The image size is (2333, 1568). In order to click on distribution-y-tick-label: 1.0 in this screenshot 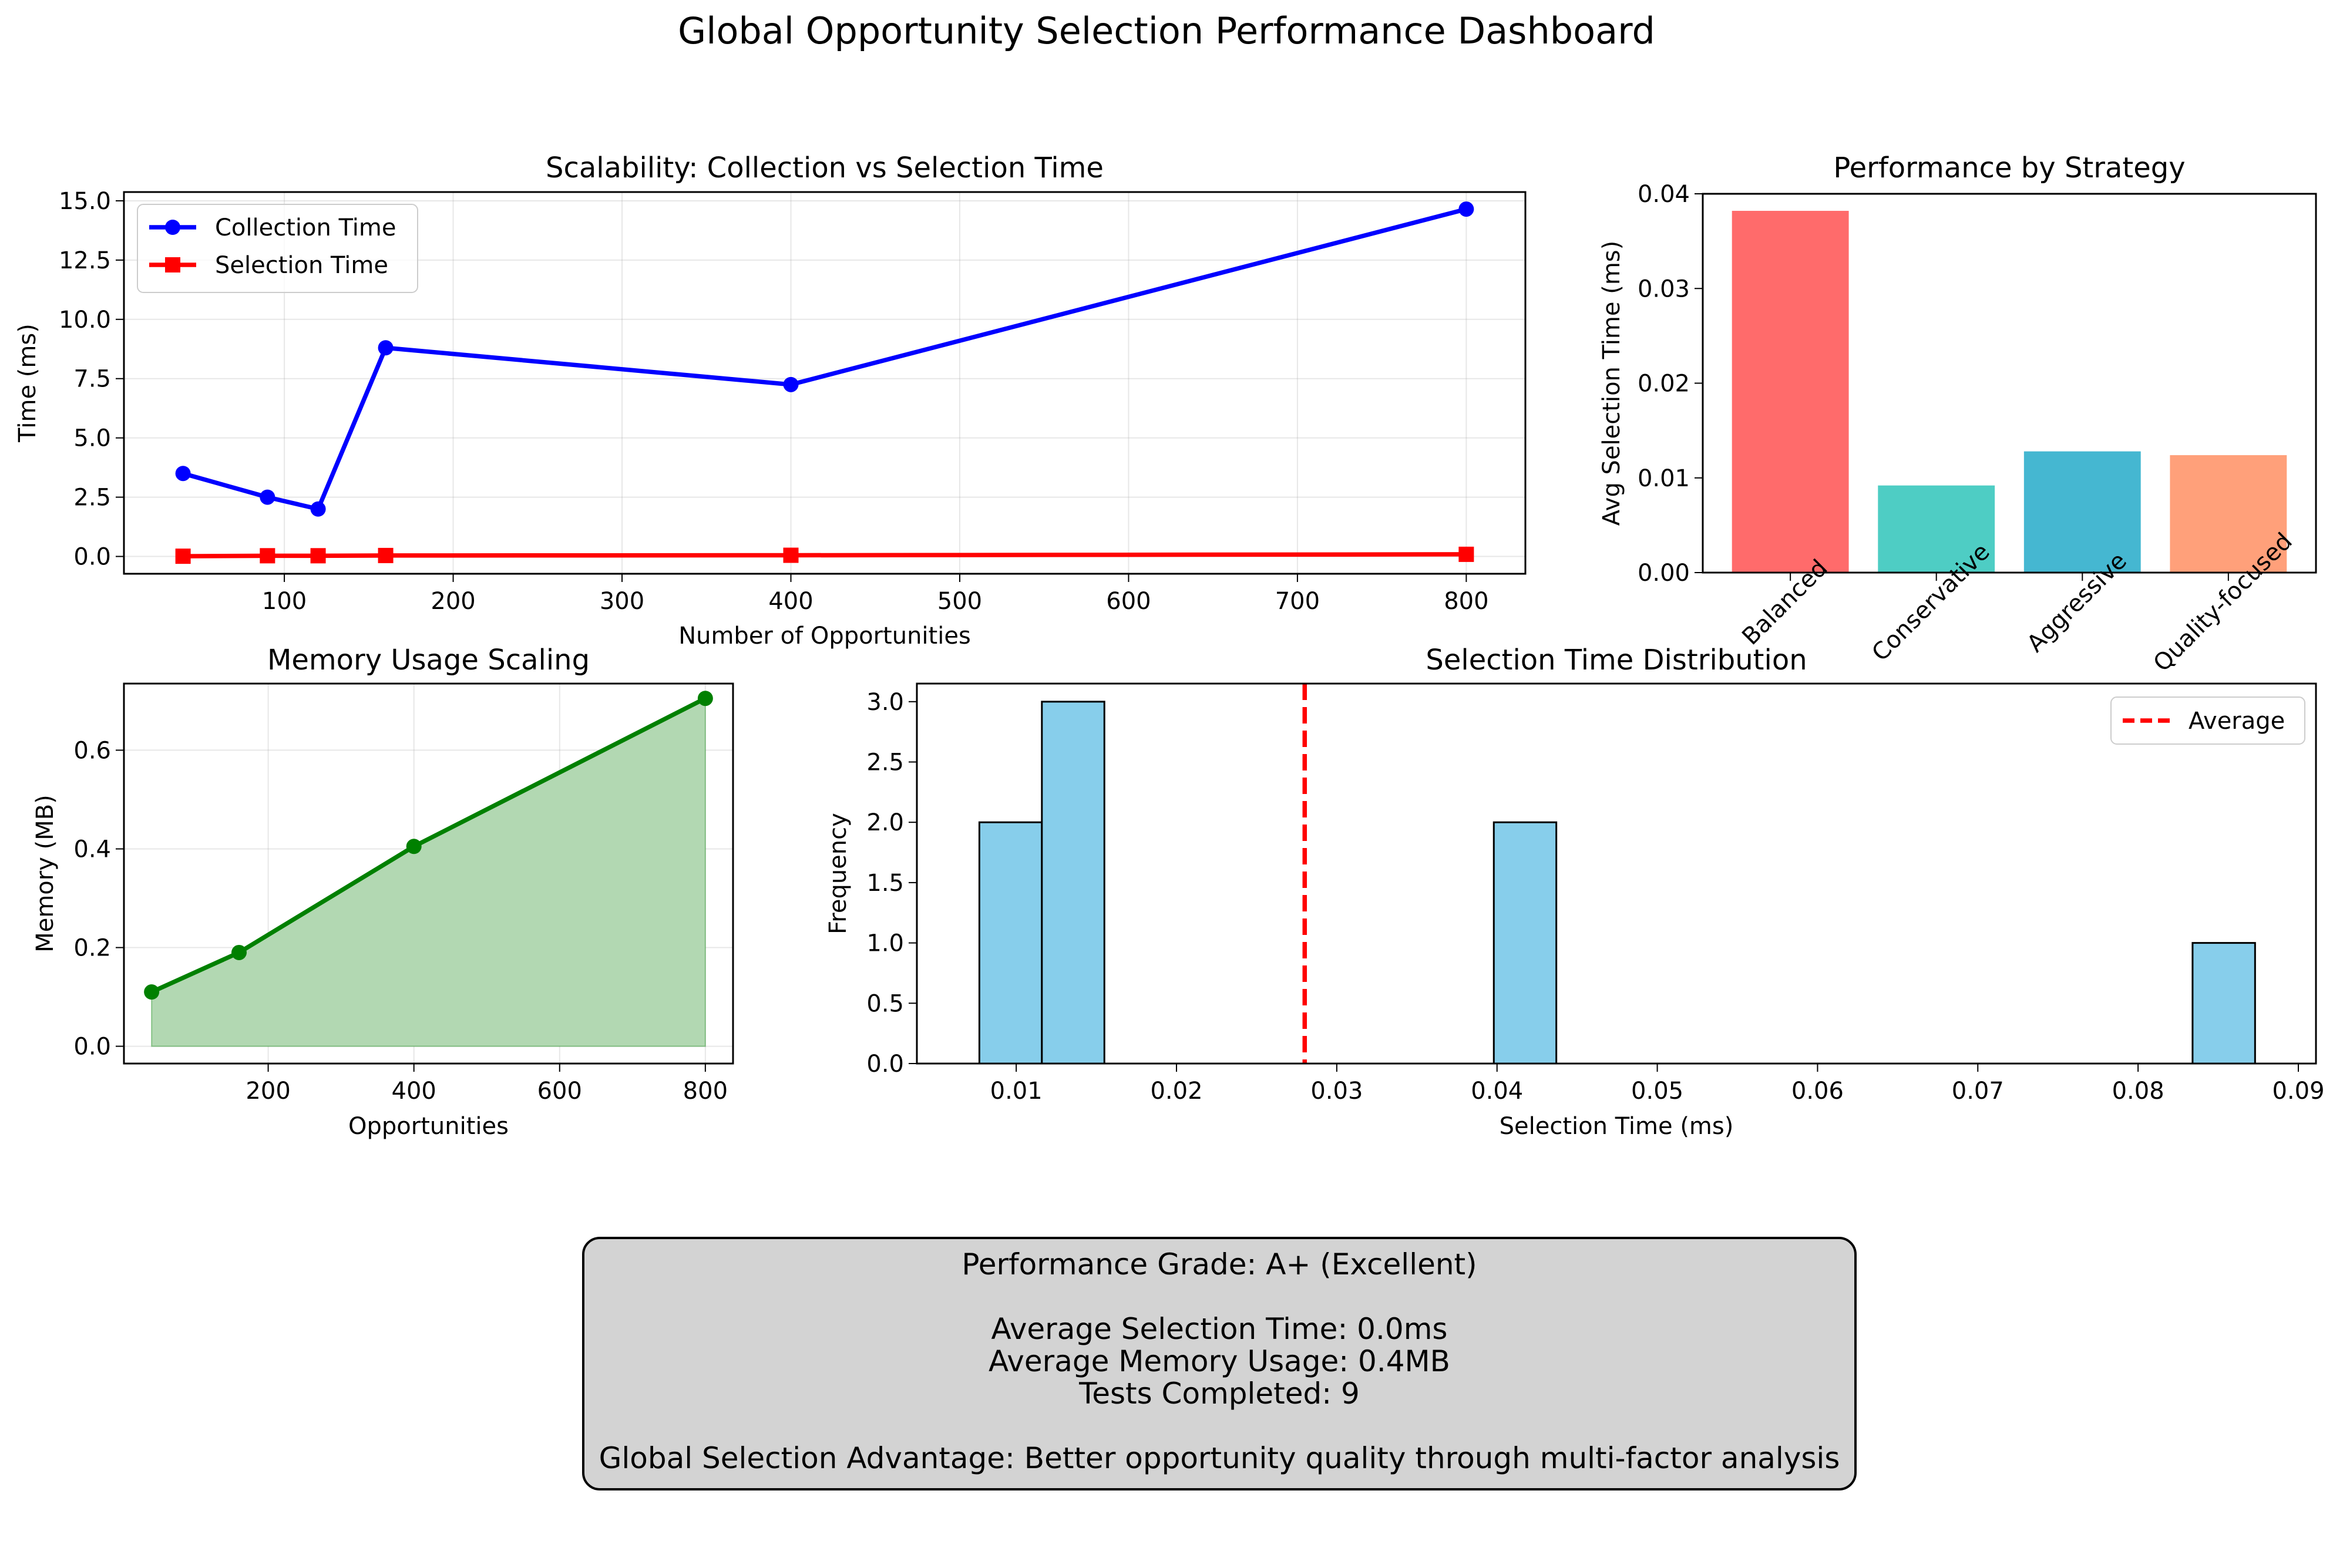, I will do `click(885, 944)`.